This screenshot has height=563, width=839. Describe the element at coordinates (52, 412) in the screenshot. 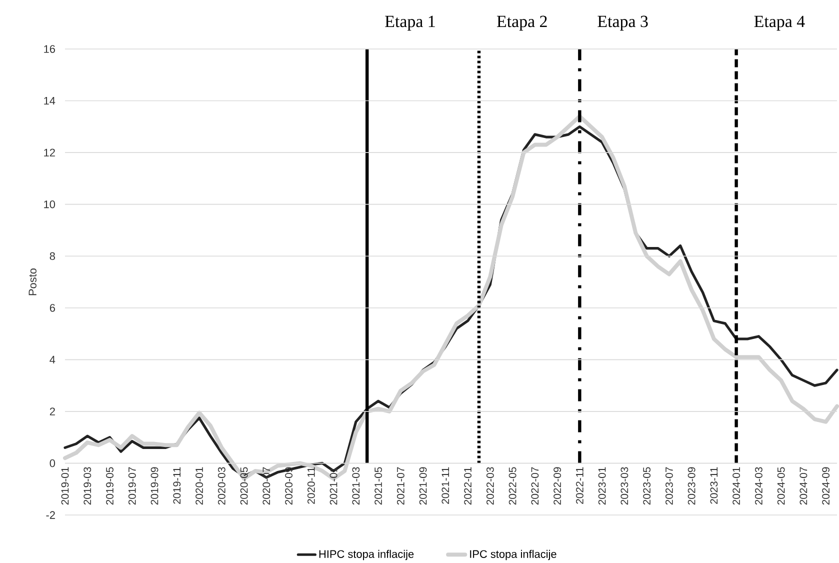

I see `y-tick-label: 2` at that location.